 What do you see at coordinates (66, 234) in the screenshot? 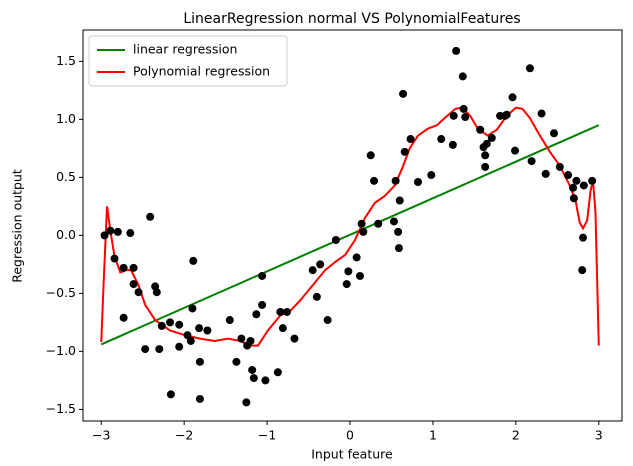
I see `y-tick-label: 0.0` at bounding box center [66, 234].